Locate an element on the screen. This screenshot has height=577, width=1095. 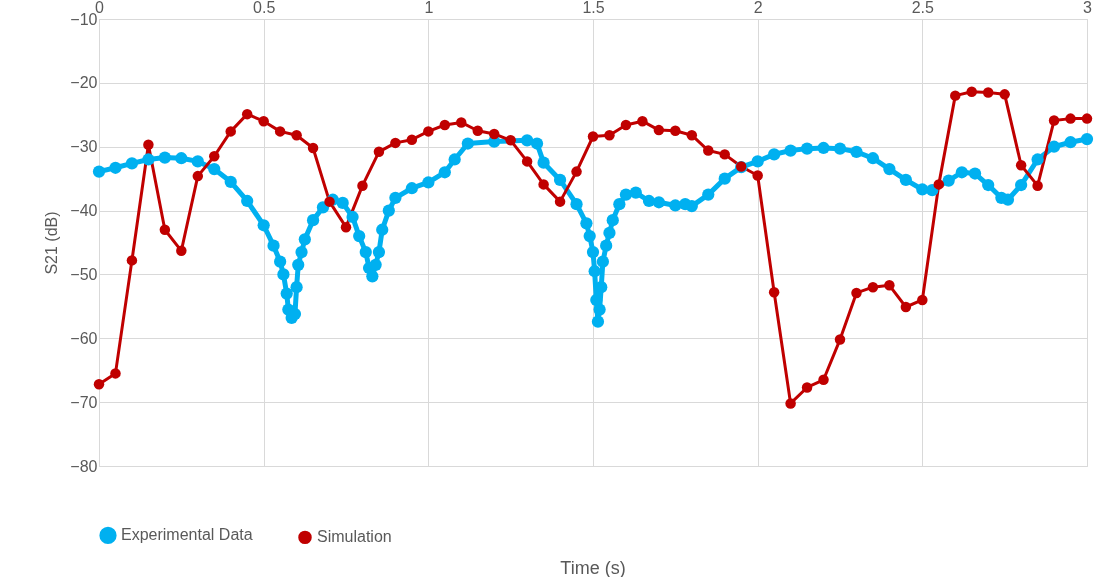
y-tick-label: −70 is located at coordinates (84, 402).